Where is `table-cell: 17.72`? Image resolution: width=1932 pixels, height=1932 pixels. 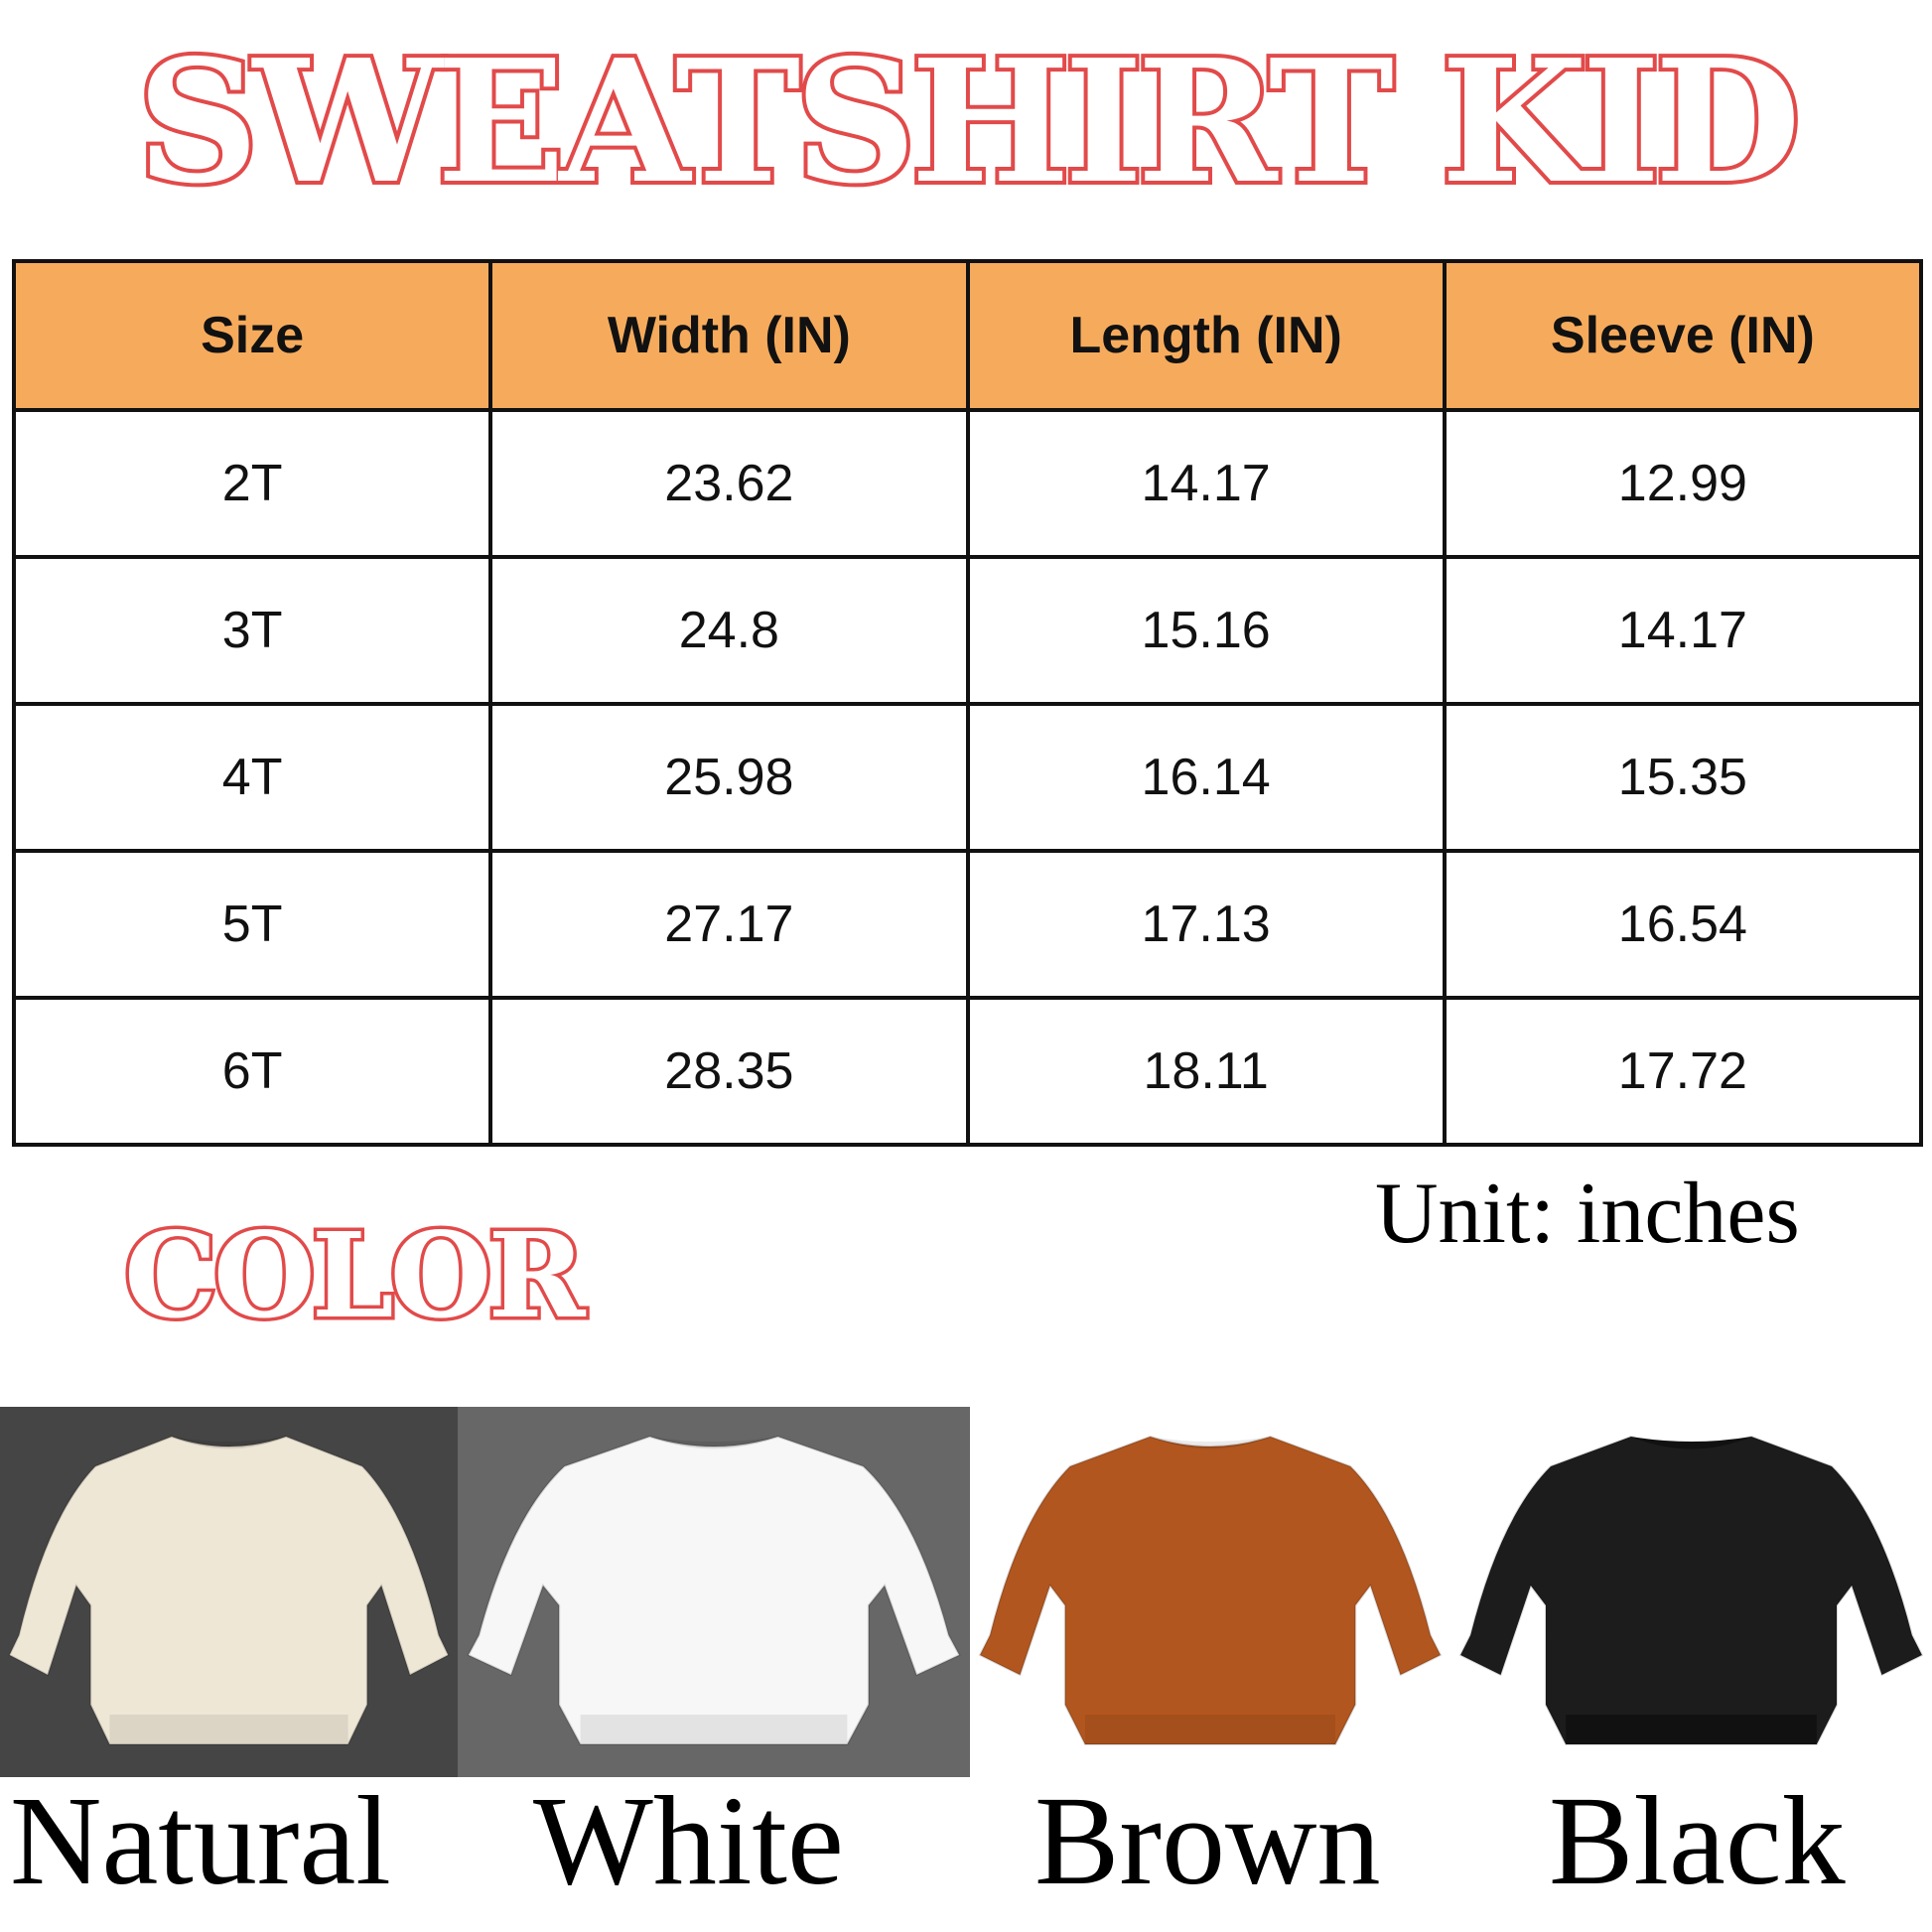
table-cell: 17.72 is located at coordinates (1683, 1071).